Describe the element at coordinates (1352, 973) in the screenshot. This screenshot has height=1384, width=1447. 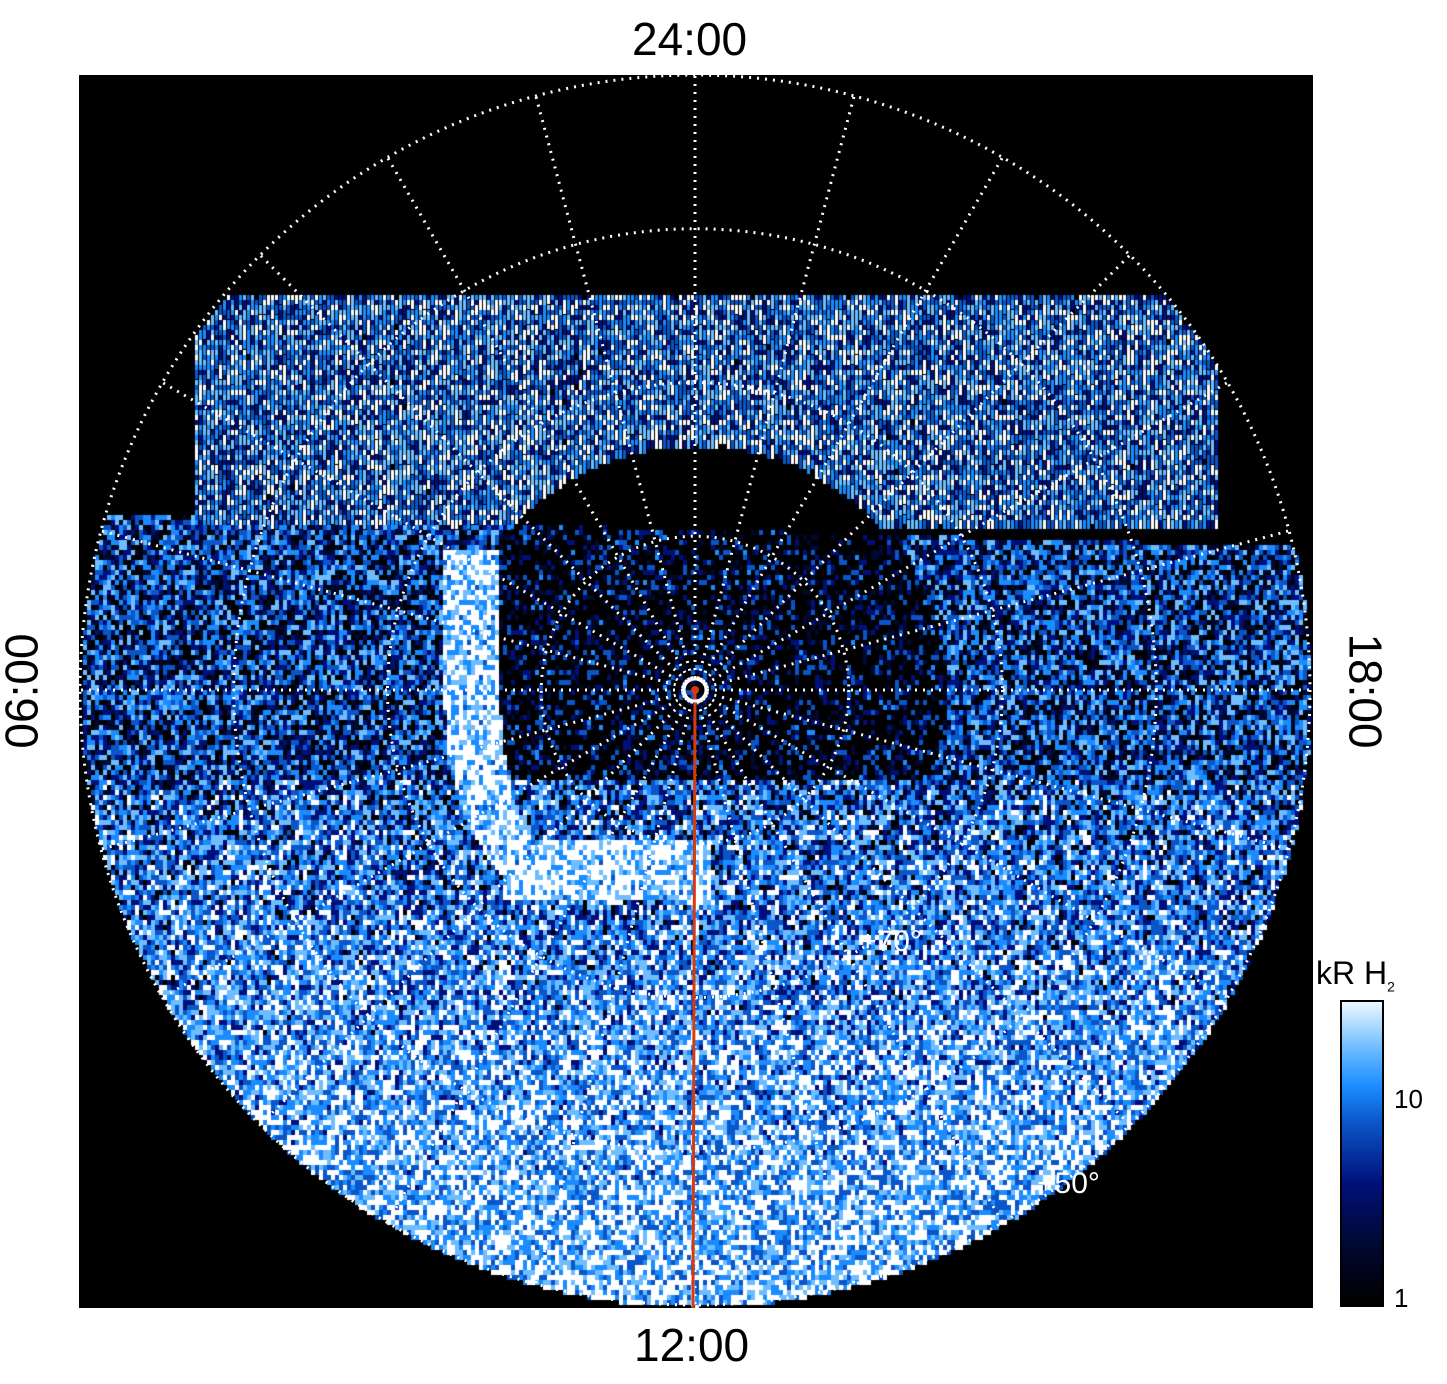
I see `colorbar-unit: kR H` at that location.